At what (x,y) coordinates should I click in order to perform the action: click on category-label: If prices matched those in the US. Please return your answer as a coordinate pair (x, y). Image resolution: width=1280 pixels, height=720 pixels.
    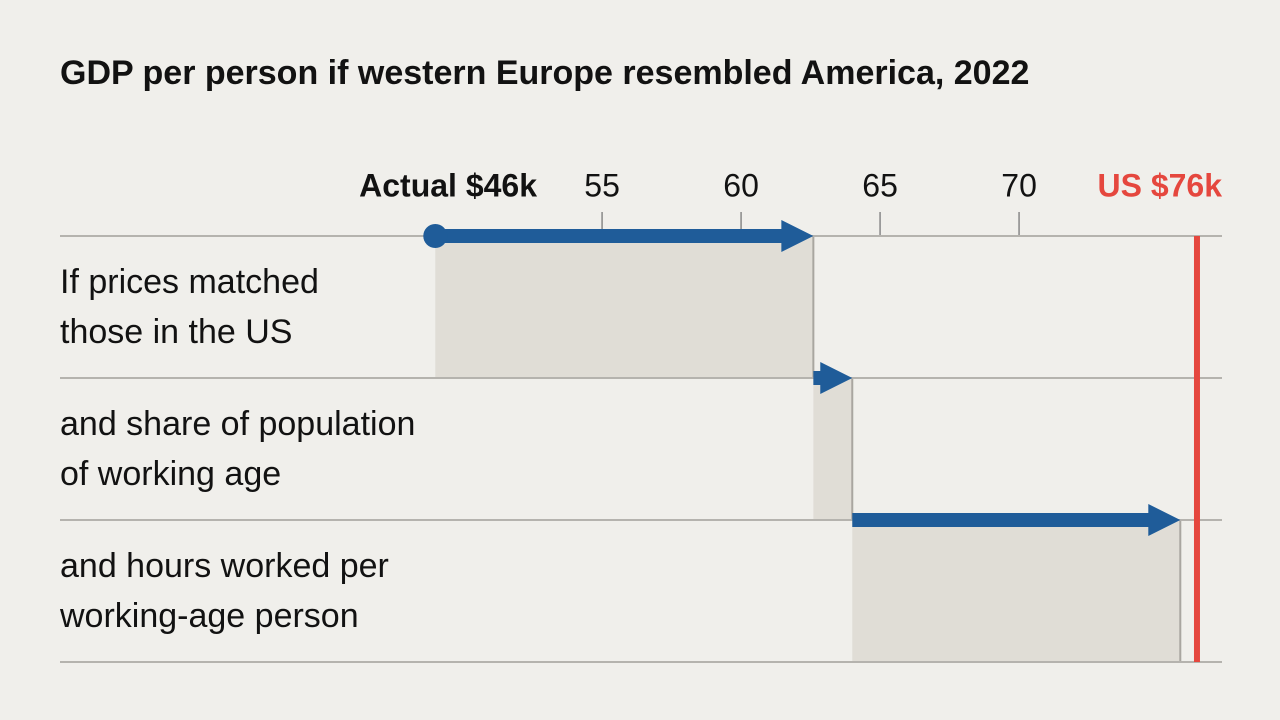
    Looking at the image, I should click on (189, 307).